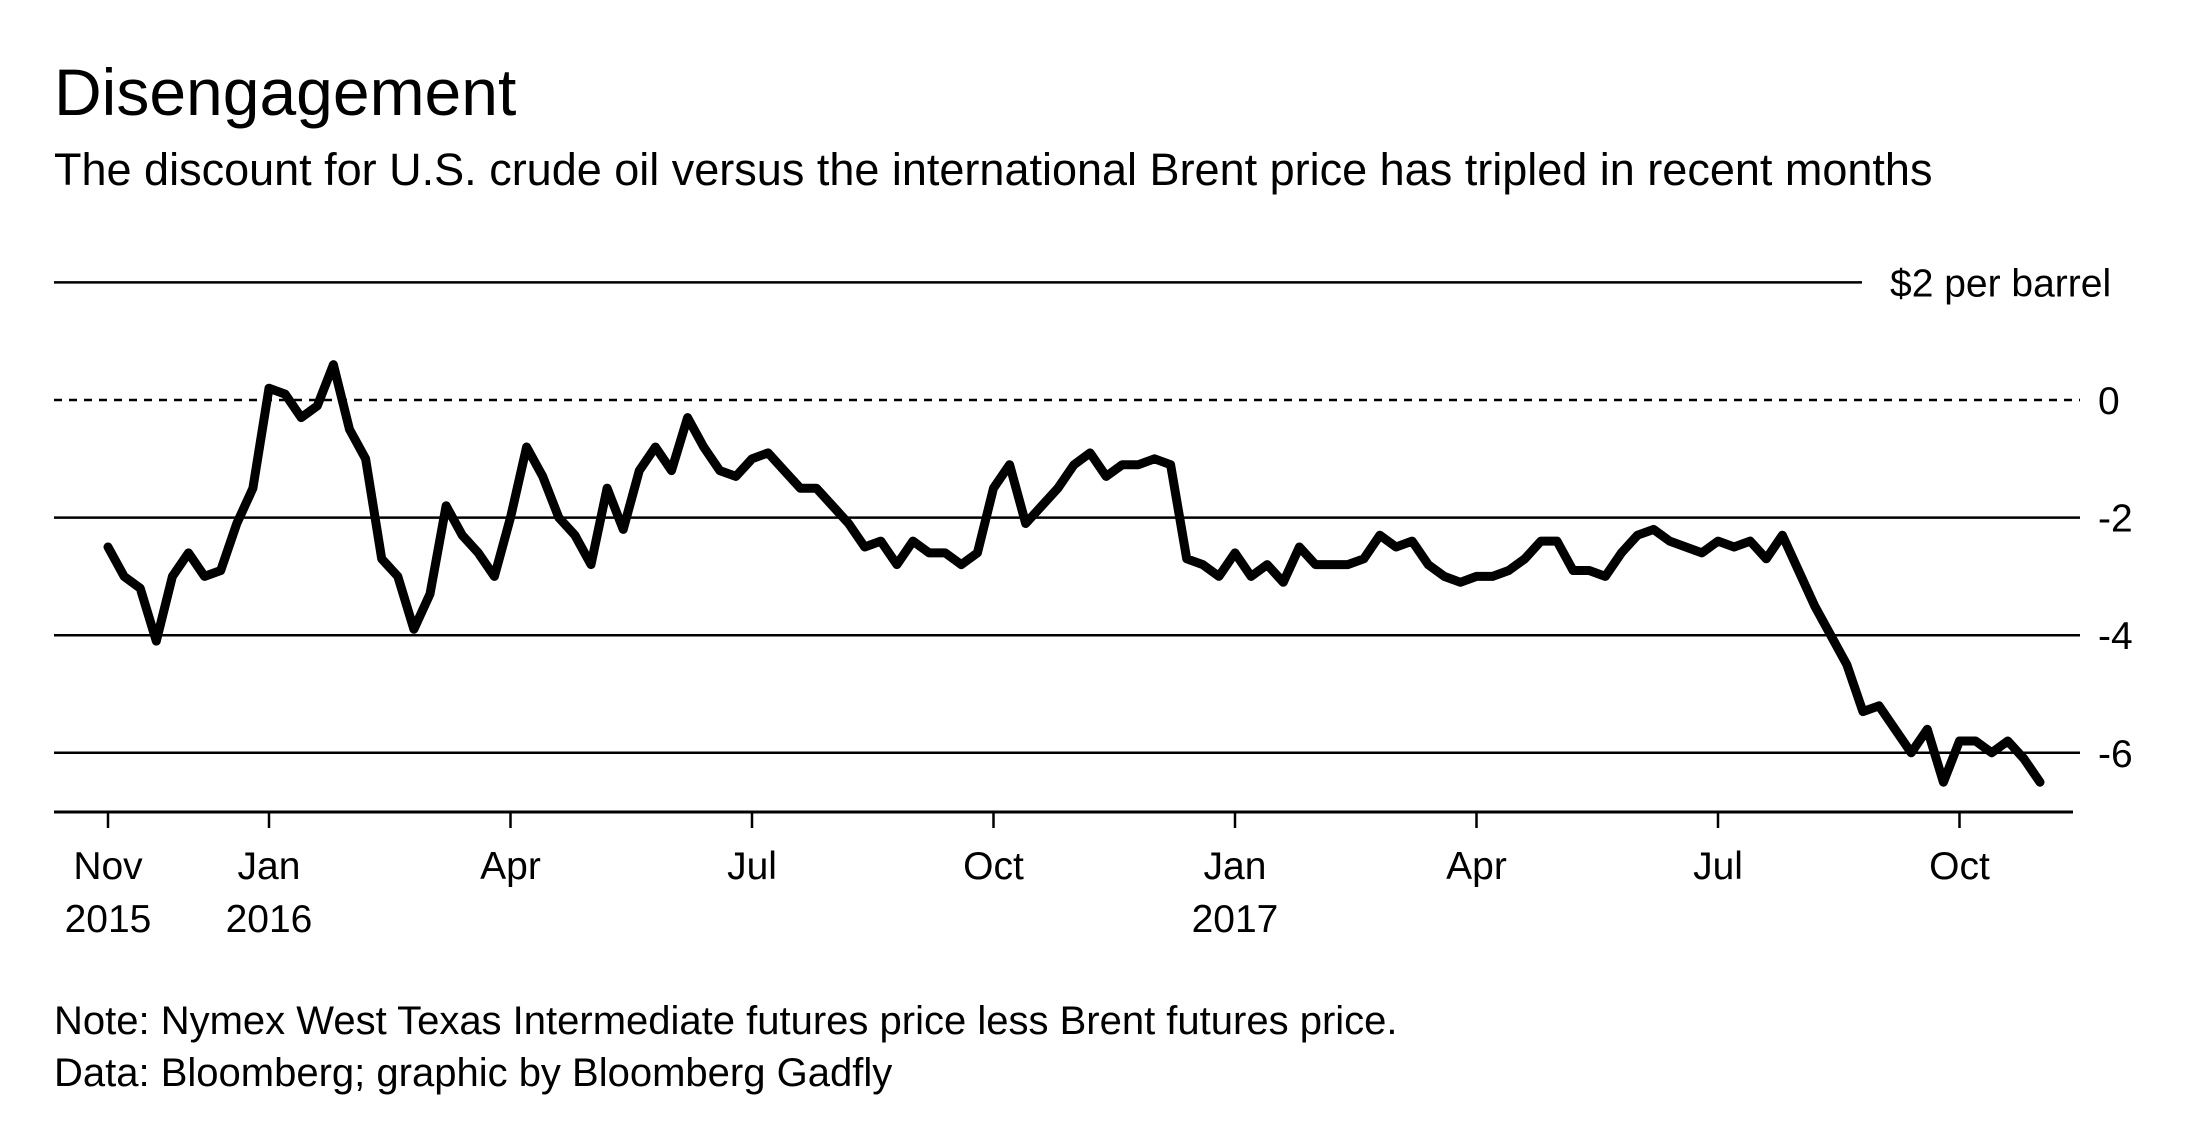  Describe the element at coordinates (269, 919) in the screenshot. I see `x-tick-year-label: 2016` at that location.